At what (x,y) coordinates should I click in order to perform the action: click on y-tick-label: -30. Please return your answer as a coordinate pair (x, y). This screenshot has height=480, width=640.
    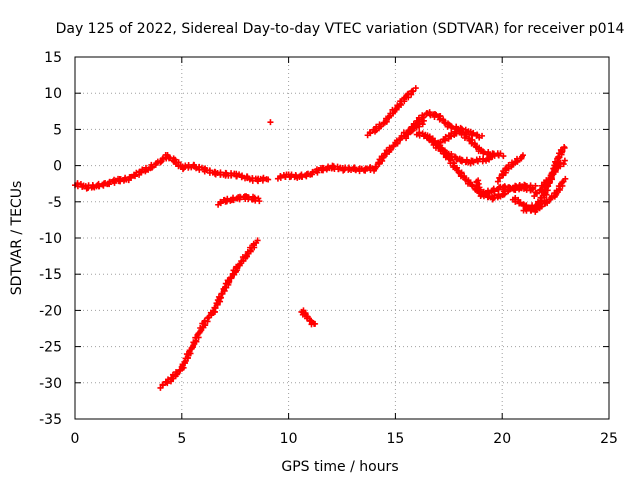
    Looking at the image, I should click on (50, 384).